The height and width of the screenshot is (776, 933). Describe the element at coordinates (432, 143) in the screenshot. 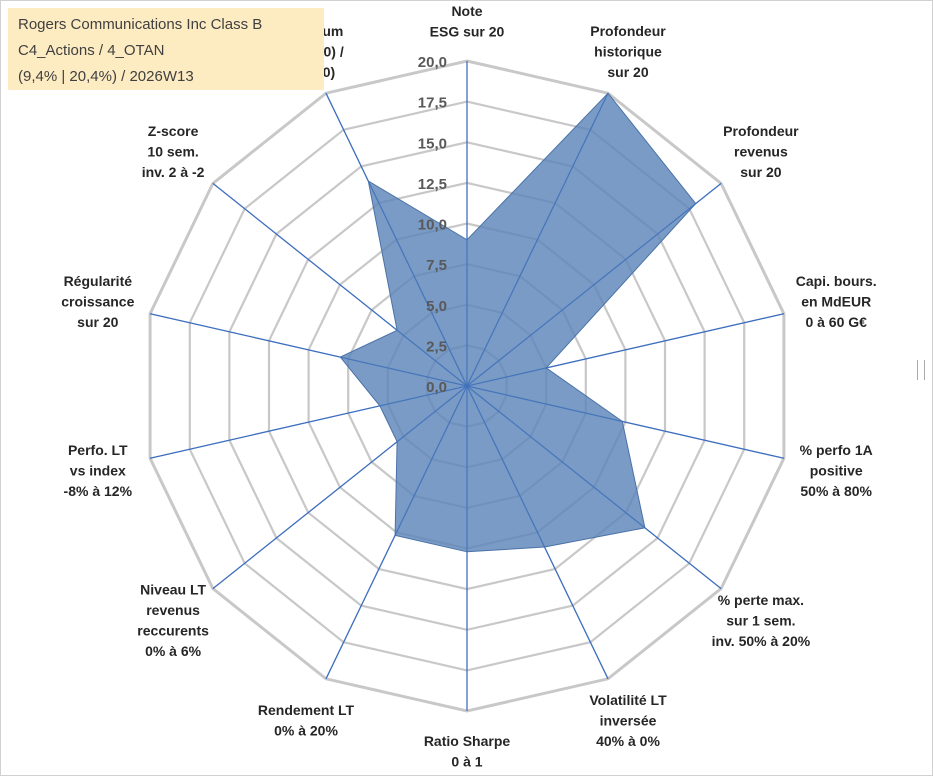

I see `tick-label: 15,0` at that location.